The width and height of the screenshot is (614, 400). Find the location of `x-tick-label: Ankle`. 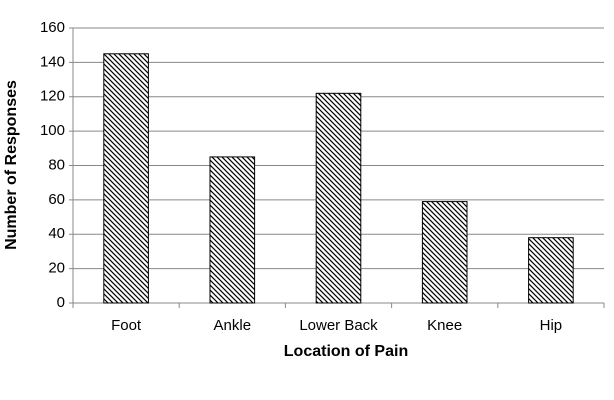

x-tick-label: Ankle is located at coordinates (233, 325).